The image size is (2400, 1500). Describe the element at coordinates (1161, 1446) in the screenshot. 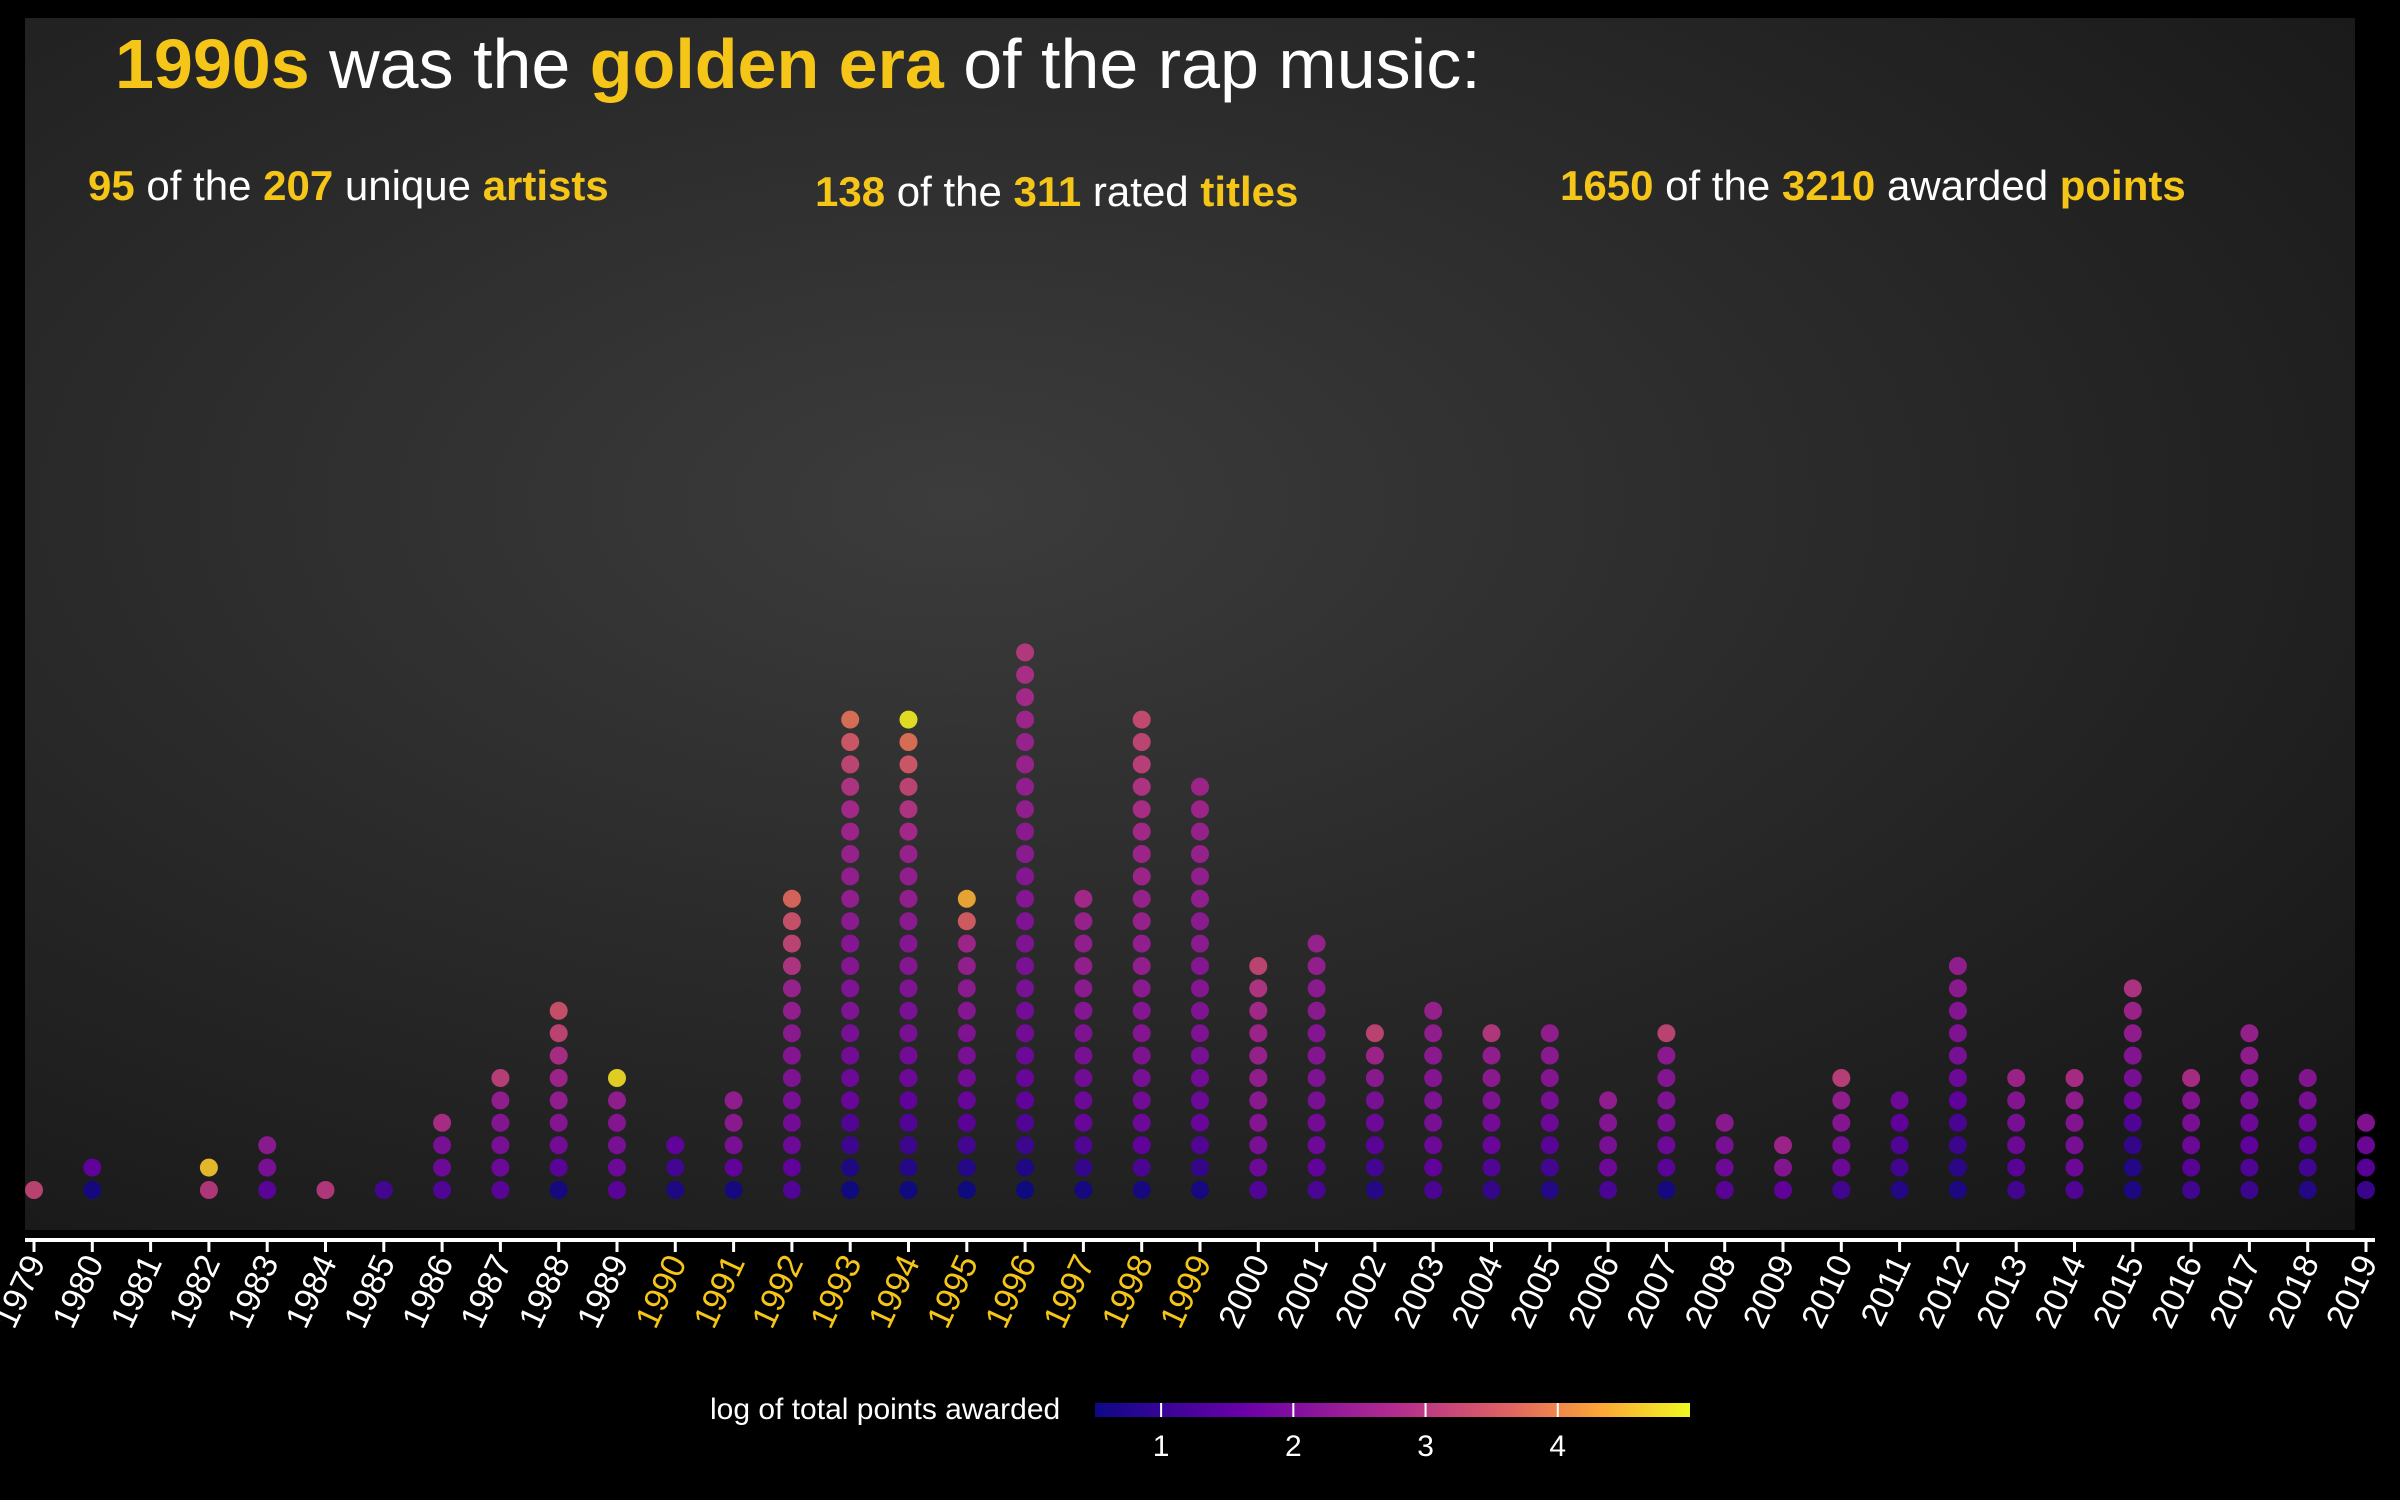

I see `colorbar-tick-label-1: 1` at that location.